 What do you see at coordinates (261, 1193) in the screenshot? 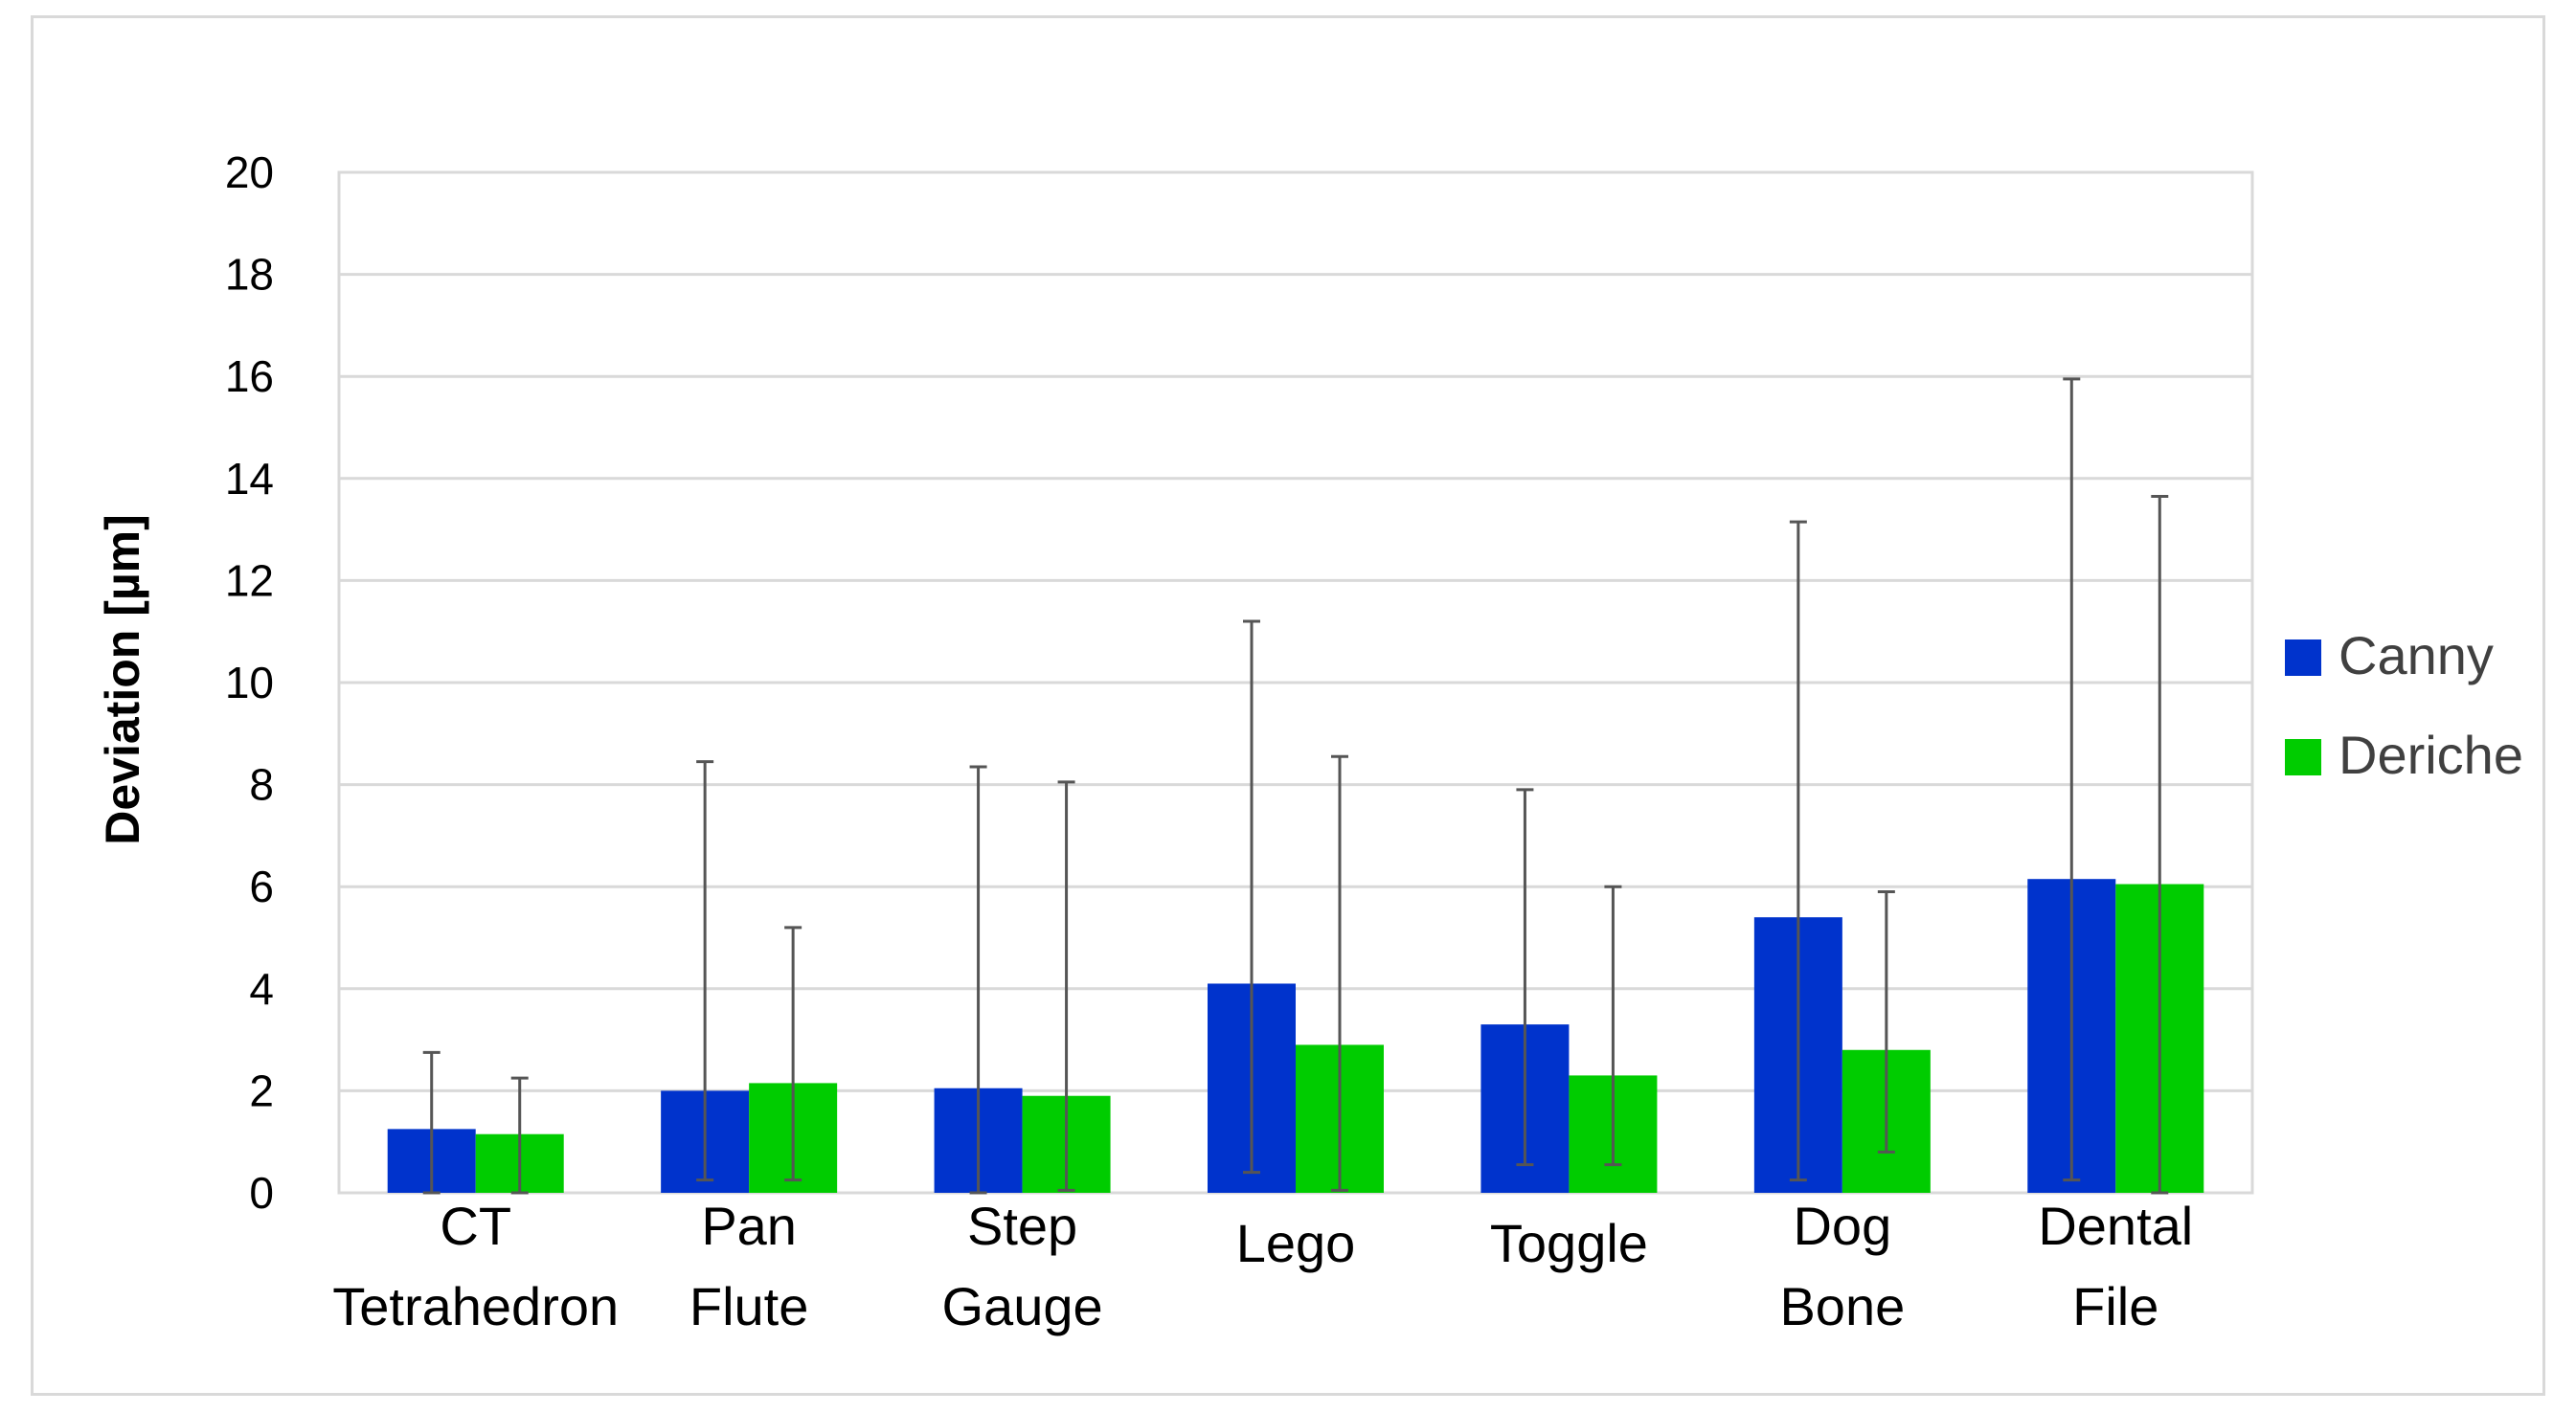
I see `y-tick-label: 0` at bounding box center [261, 1193].